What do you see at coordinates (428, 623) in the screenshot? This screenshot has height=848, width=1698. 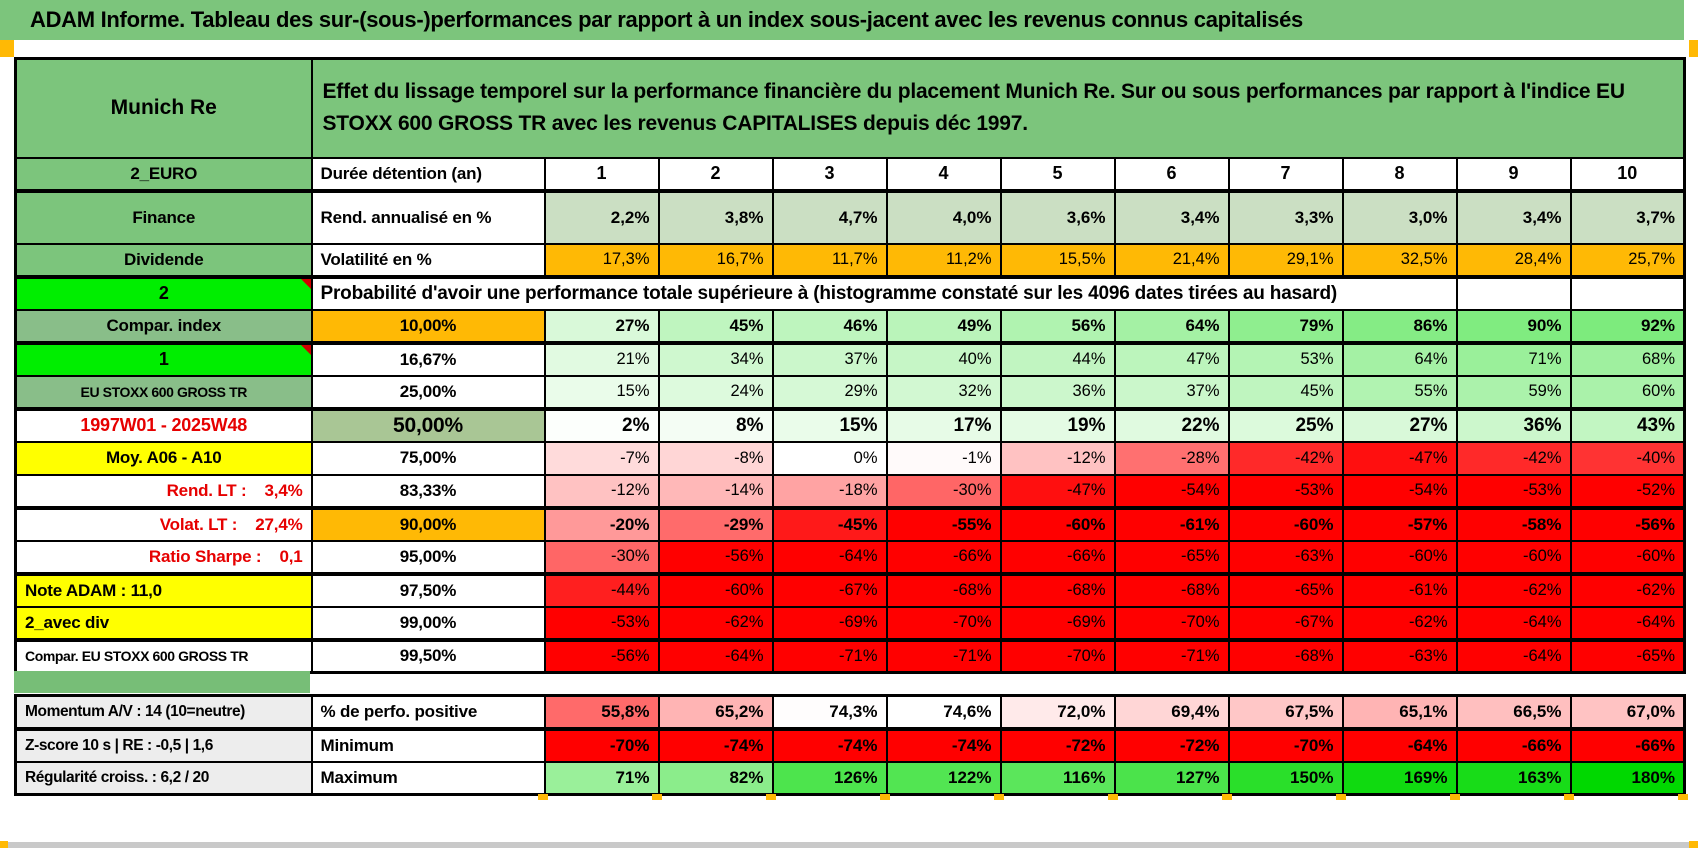 I see `row-header-cell: 99,00%` at bounding box center [428, 623].